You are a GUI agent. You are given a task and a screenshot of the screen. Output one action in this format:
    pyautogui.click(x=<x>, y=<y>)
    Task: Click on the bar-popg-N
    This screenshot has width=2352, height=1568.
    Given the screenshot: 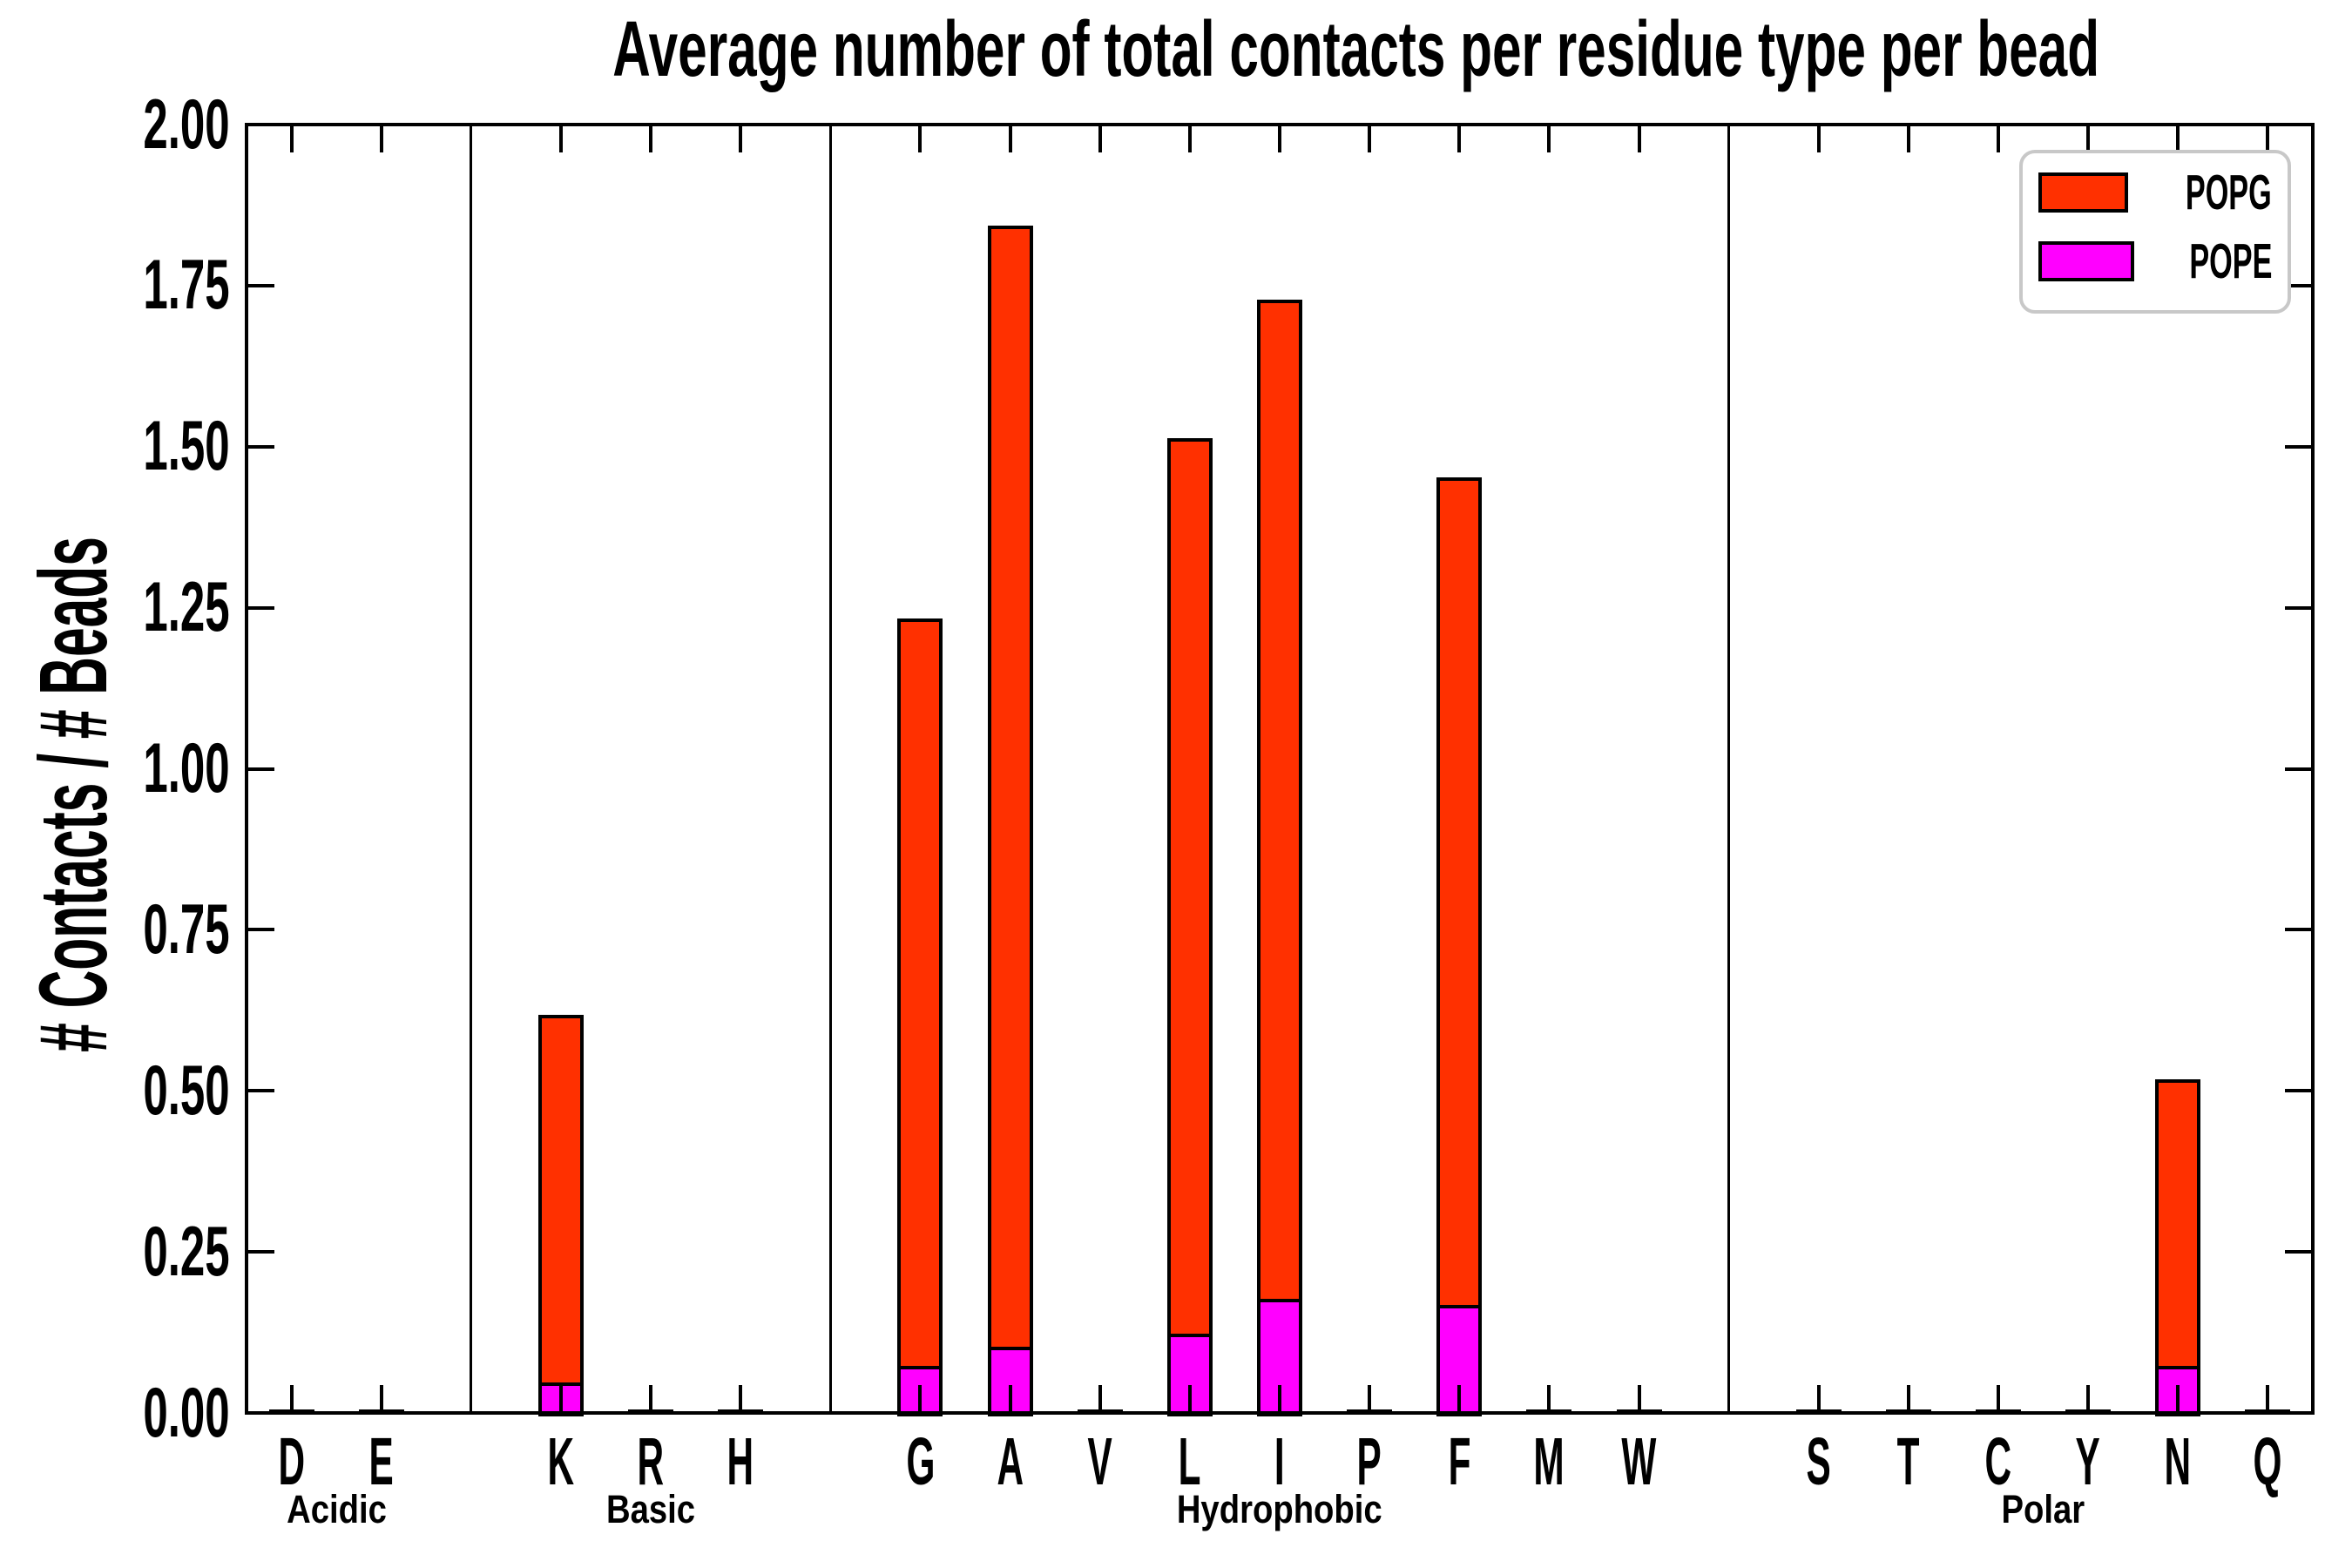 What is the action you would take?
    pyautogui.click(x=2178, y=1224)
    